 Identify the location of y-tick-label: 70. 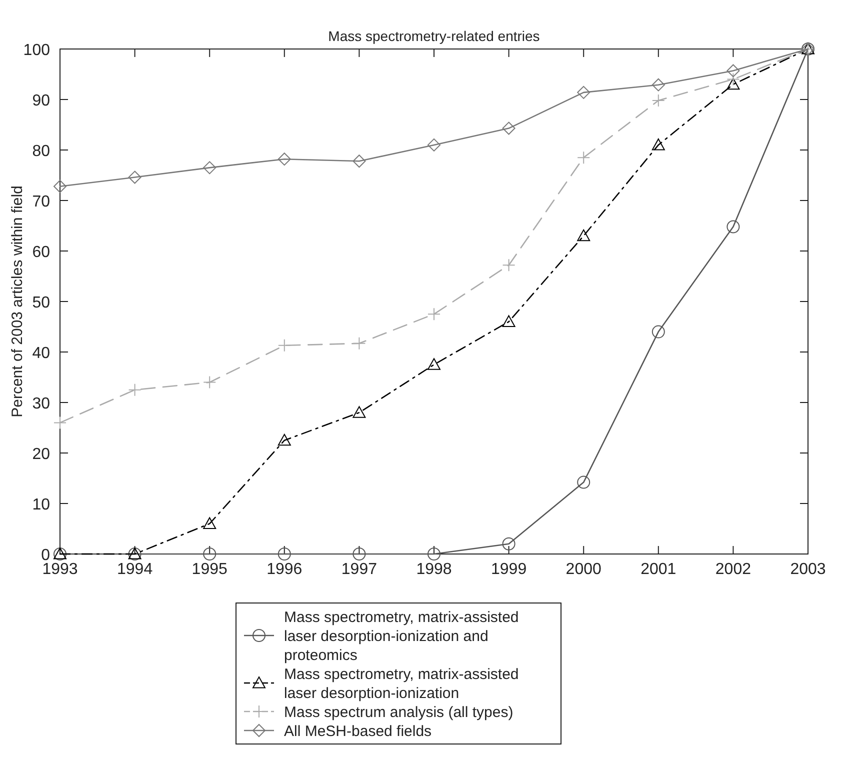
(41, 202).